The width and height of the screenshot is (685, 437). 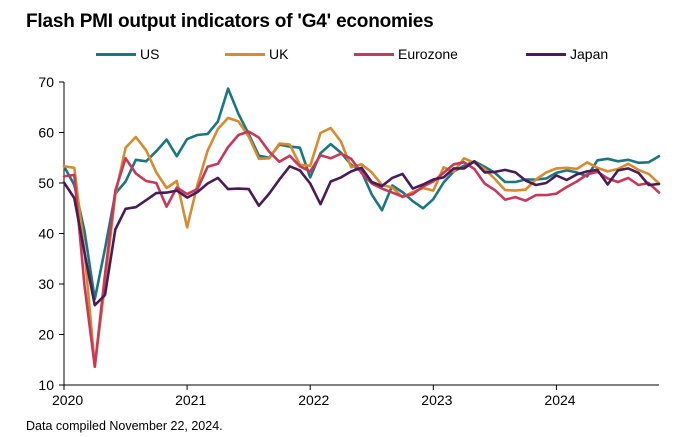 I want to click on y-tick-label: 50, so click(x=46, y=183).